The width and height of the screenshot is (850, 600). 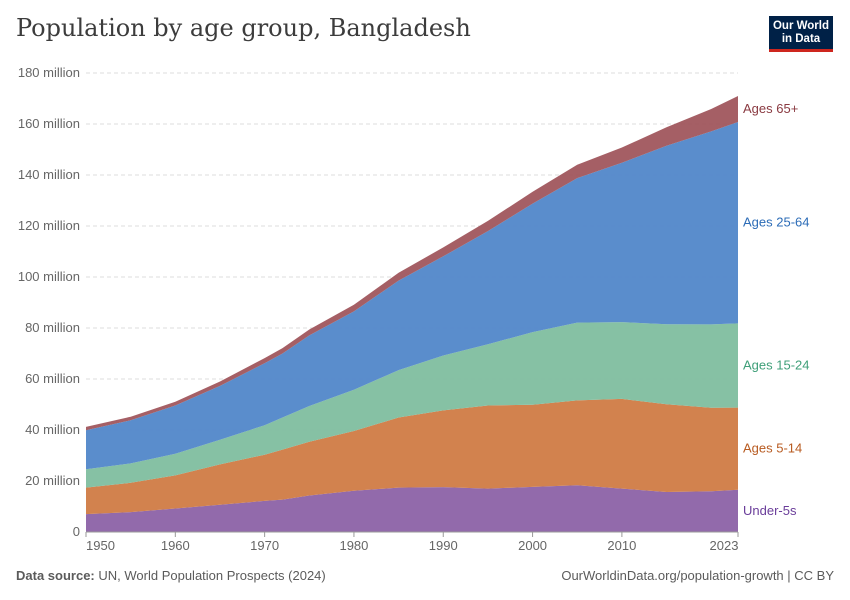 I want to click on y-tick-label: 100 million, so click(x=49, y=276).